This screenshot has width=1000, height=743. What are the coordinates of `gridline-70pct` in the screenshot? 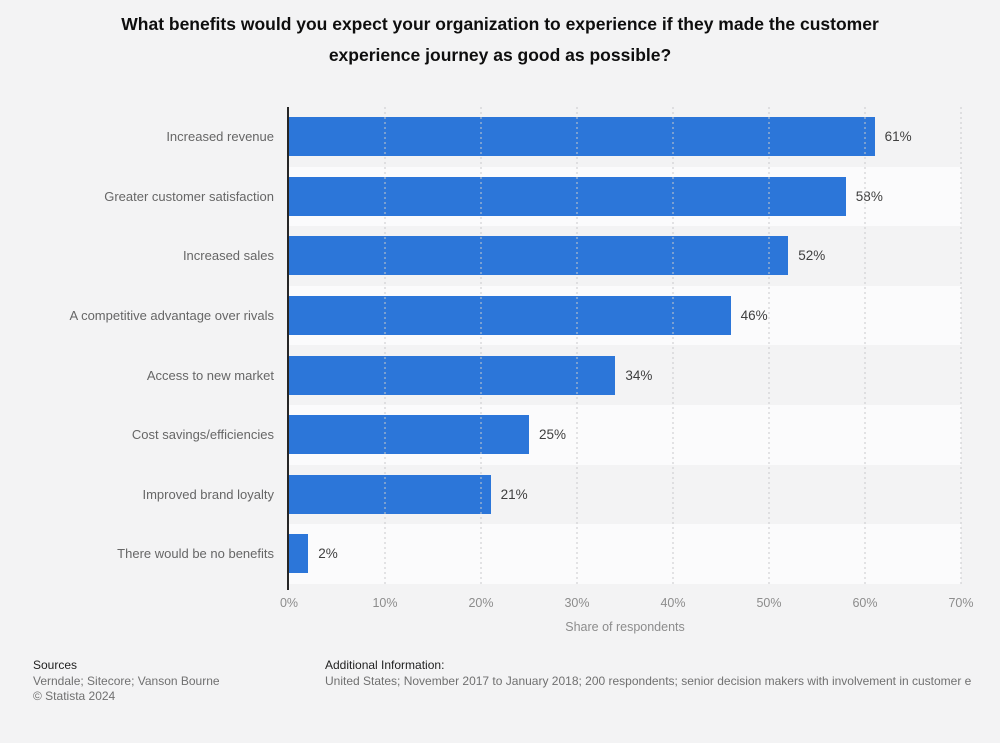 It's located at (961, 345).